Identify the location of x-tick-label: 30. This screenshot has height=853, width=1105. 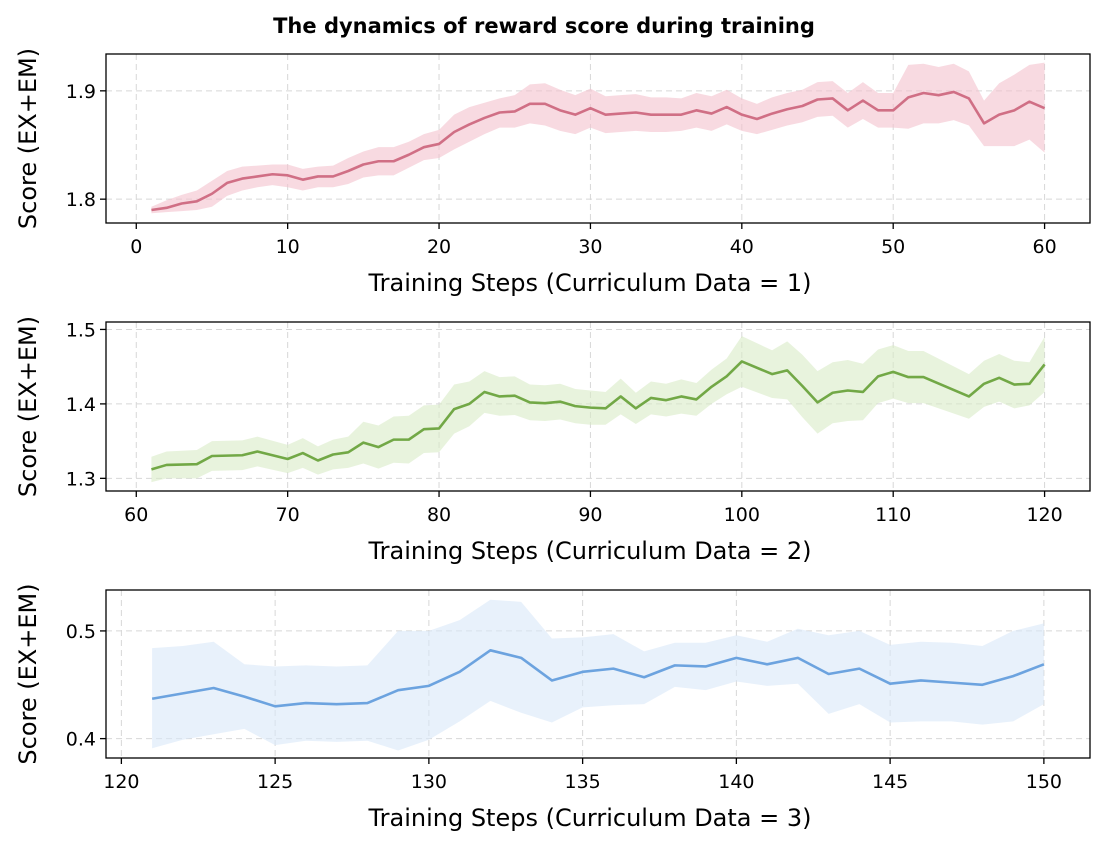
(590, 247).